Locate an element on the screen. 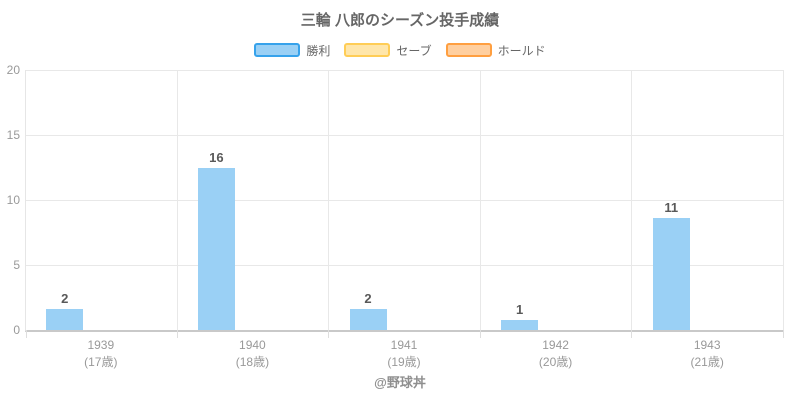  x-label-age: (19歳) is located at coordinates (404, 362).